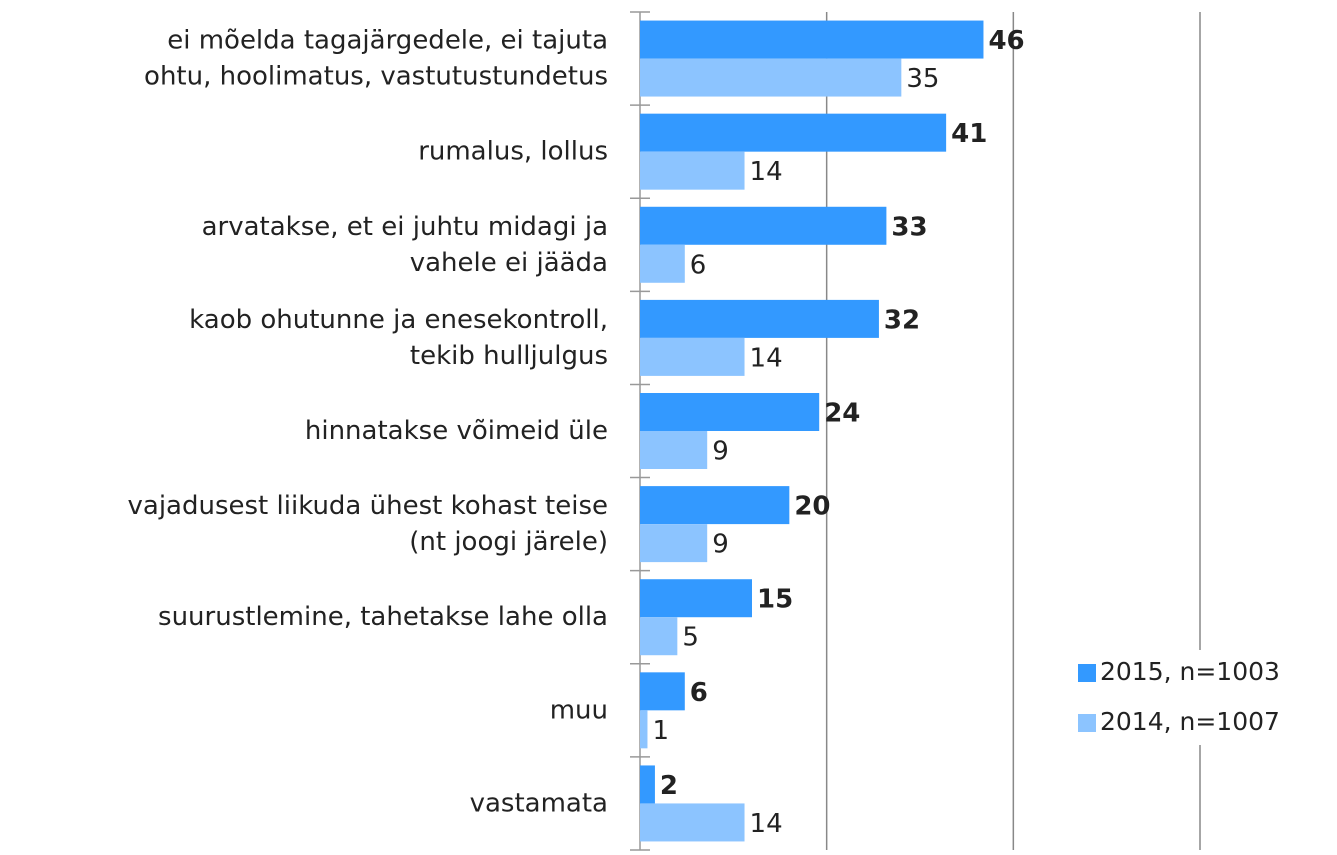 Image resolution: width=1337 pixels, height=855 pixels. What do you see at coordinates (969, 134) in the screenshot?
I see `value-label: 41` at bounding box center [969, 134].